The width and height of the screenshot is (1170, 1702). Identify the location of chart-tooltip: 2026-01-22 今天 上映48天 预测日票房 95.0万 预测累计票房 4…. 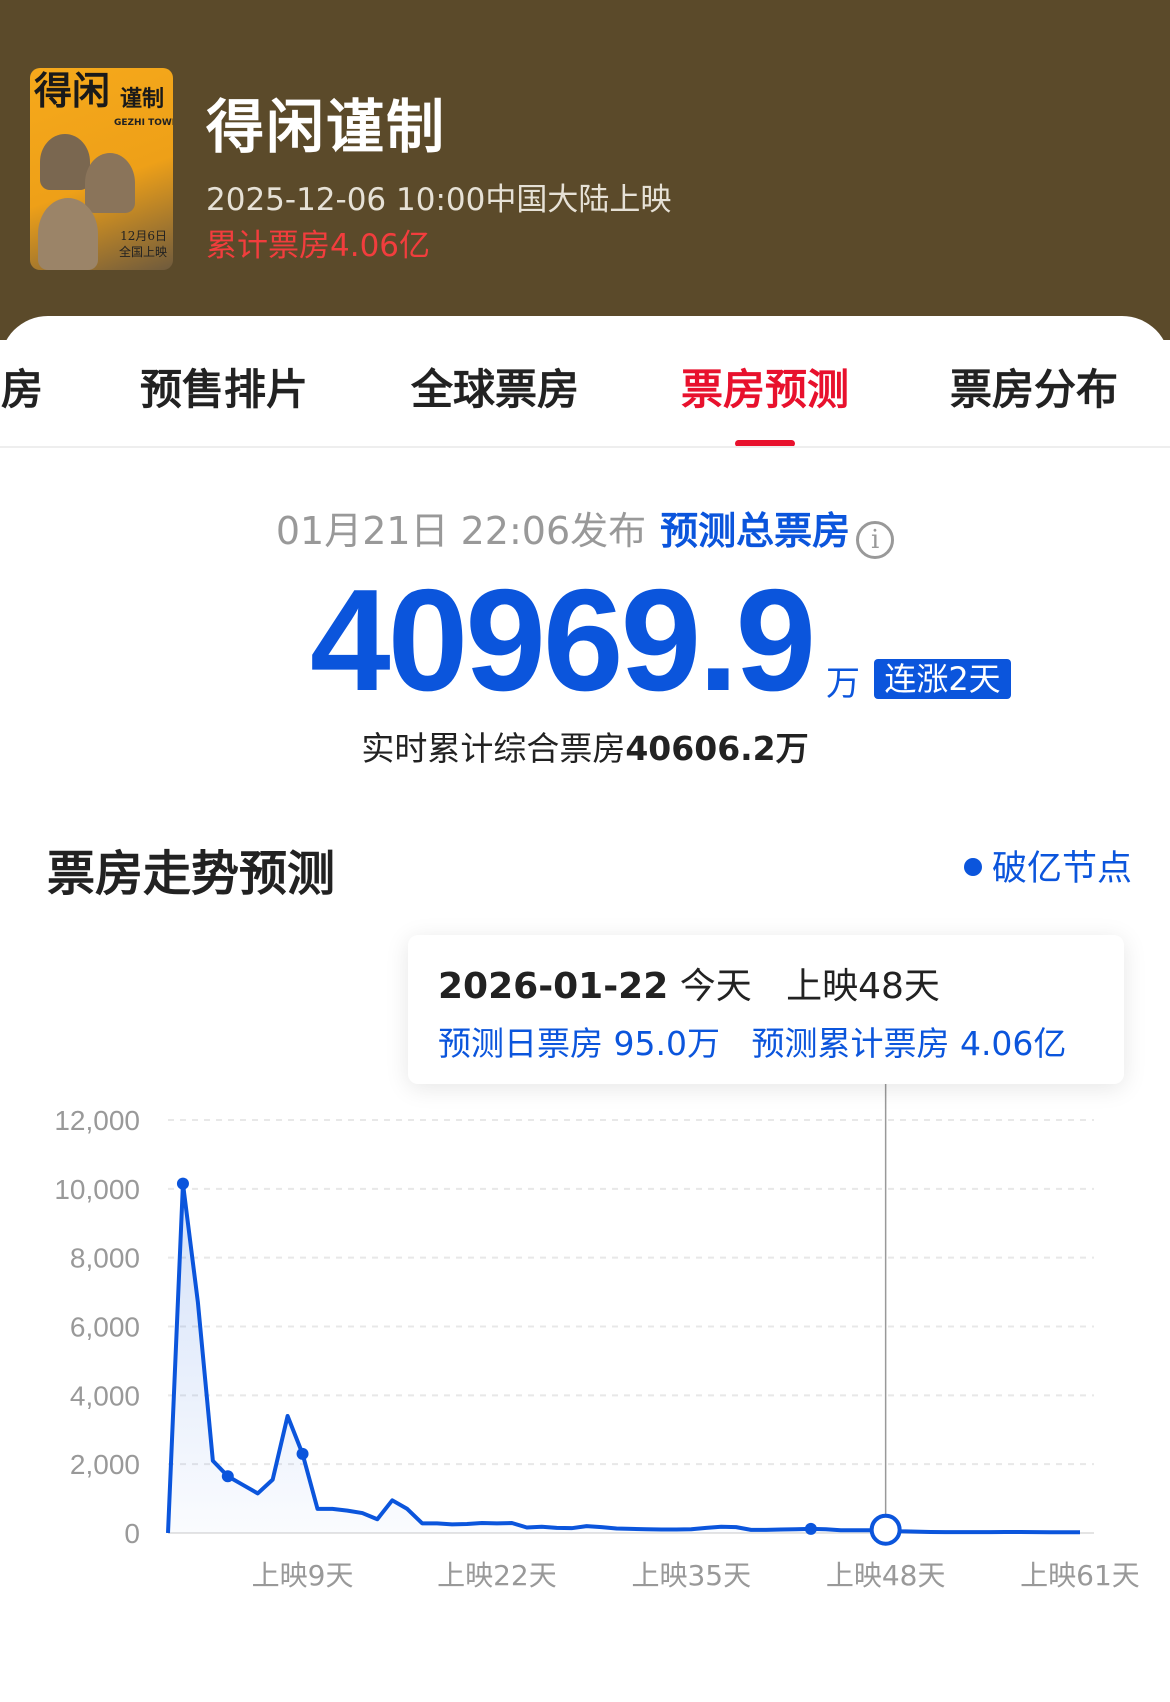
(766, 1009).